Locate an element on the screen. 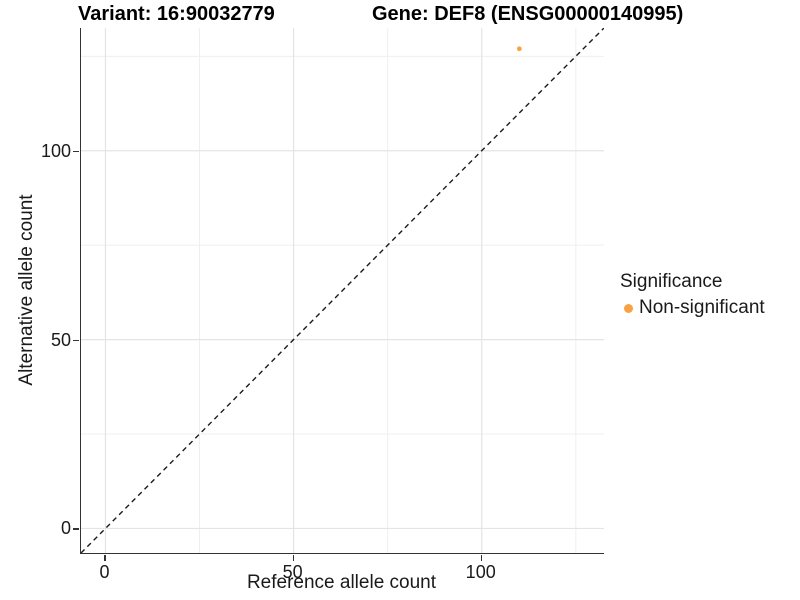 This screenshot has height=600, width=800. x-tick-label: 0 is located at coordinates (104, 572).